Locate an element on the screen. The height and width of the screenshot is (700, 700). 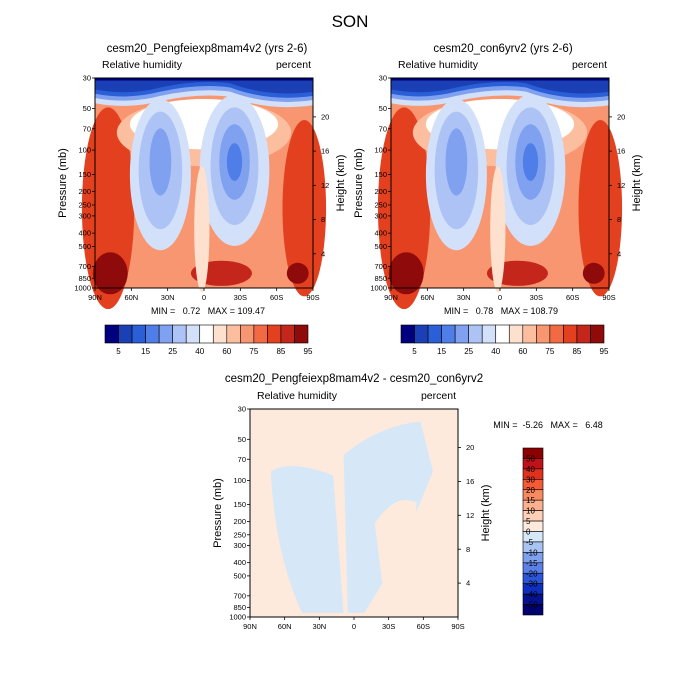
colorbar-label: 20 is located at coordinates (530, 490).